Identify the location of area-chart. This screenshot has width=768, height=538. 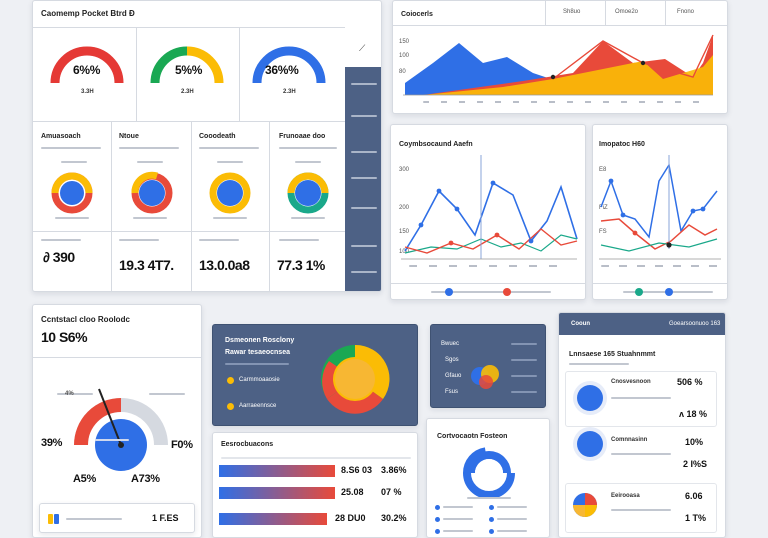
(558, 65).